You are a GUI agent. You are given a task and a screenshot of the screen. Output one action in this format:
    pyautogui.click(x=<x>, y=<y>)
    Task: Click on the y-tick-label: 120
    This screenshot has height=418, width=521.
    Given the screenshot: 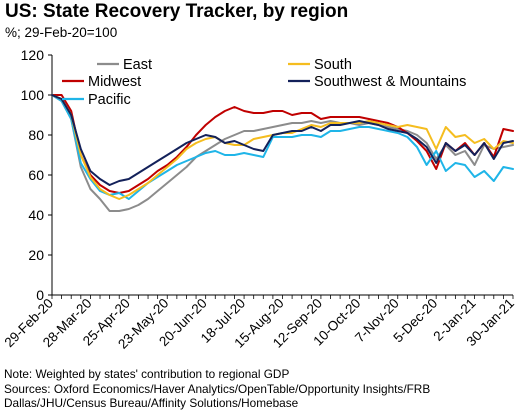 What is the action you would take?
    pyautogui.click(x=33, y=55)
    